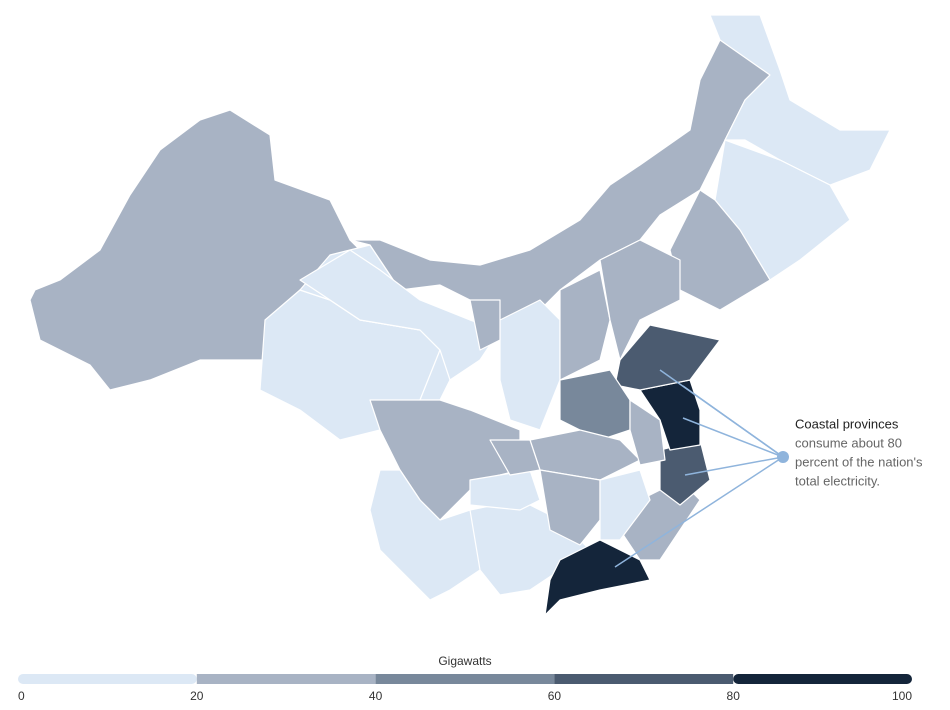 This screenshot has width=950, height=710. What do you see at coordinates (465, 688) in the screenshot?
I see `legend: 0 20 40 60 80 100` at bounding box center [465, 688].